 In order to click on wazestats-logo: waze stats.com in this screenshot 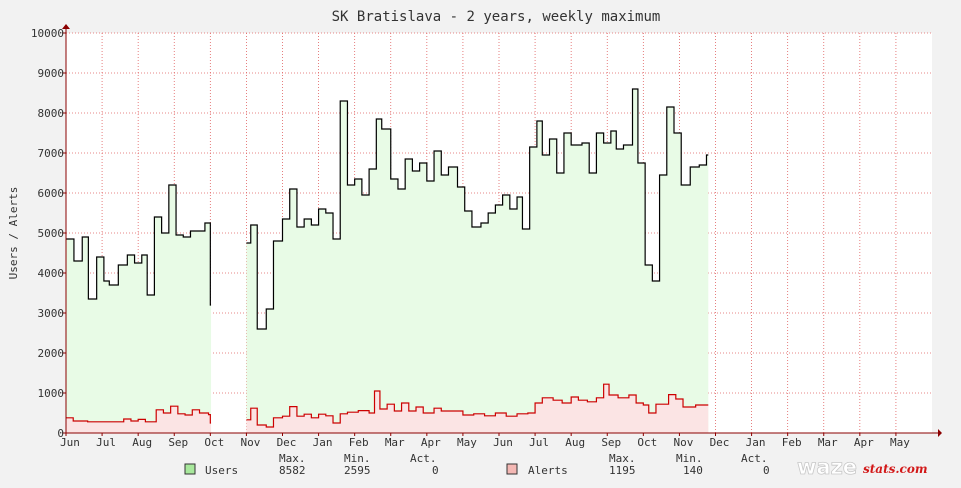, I will do `click(862, 467)`.